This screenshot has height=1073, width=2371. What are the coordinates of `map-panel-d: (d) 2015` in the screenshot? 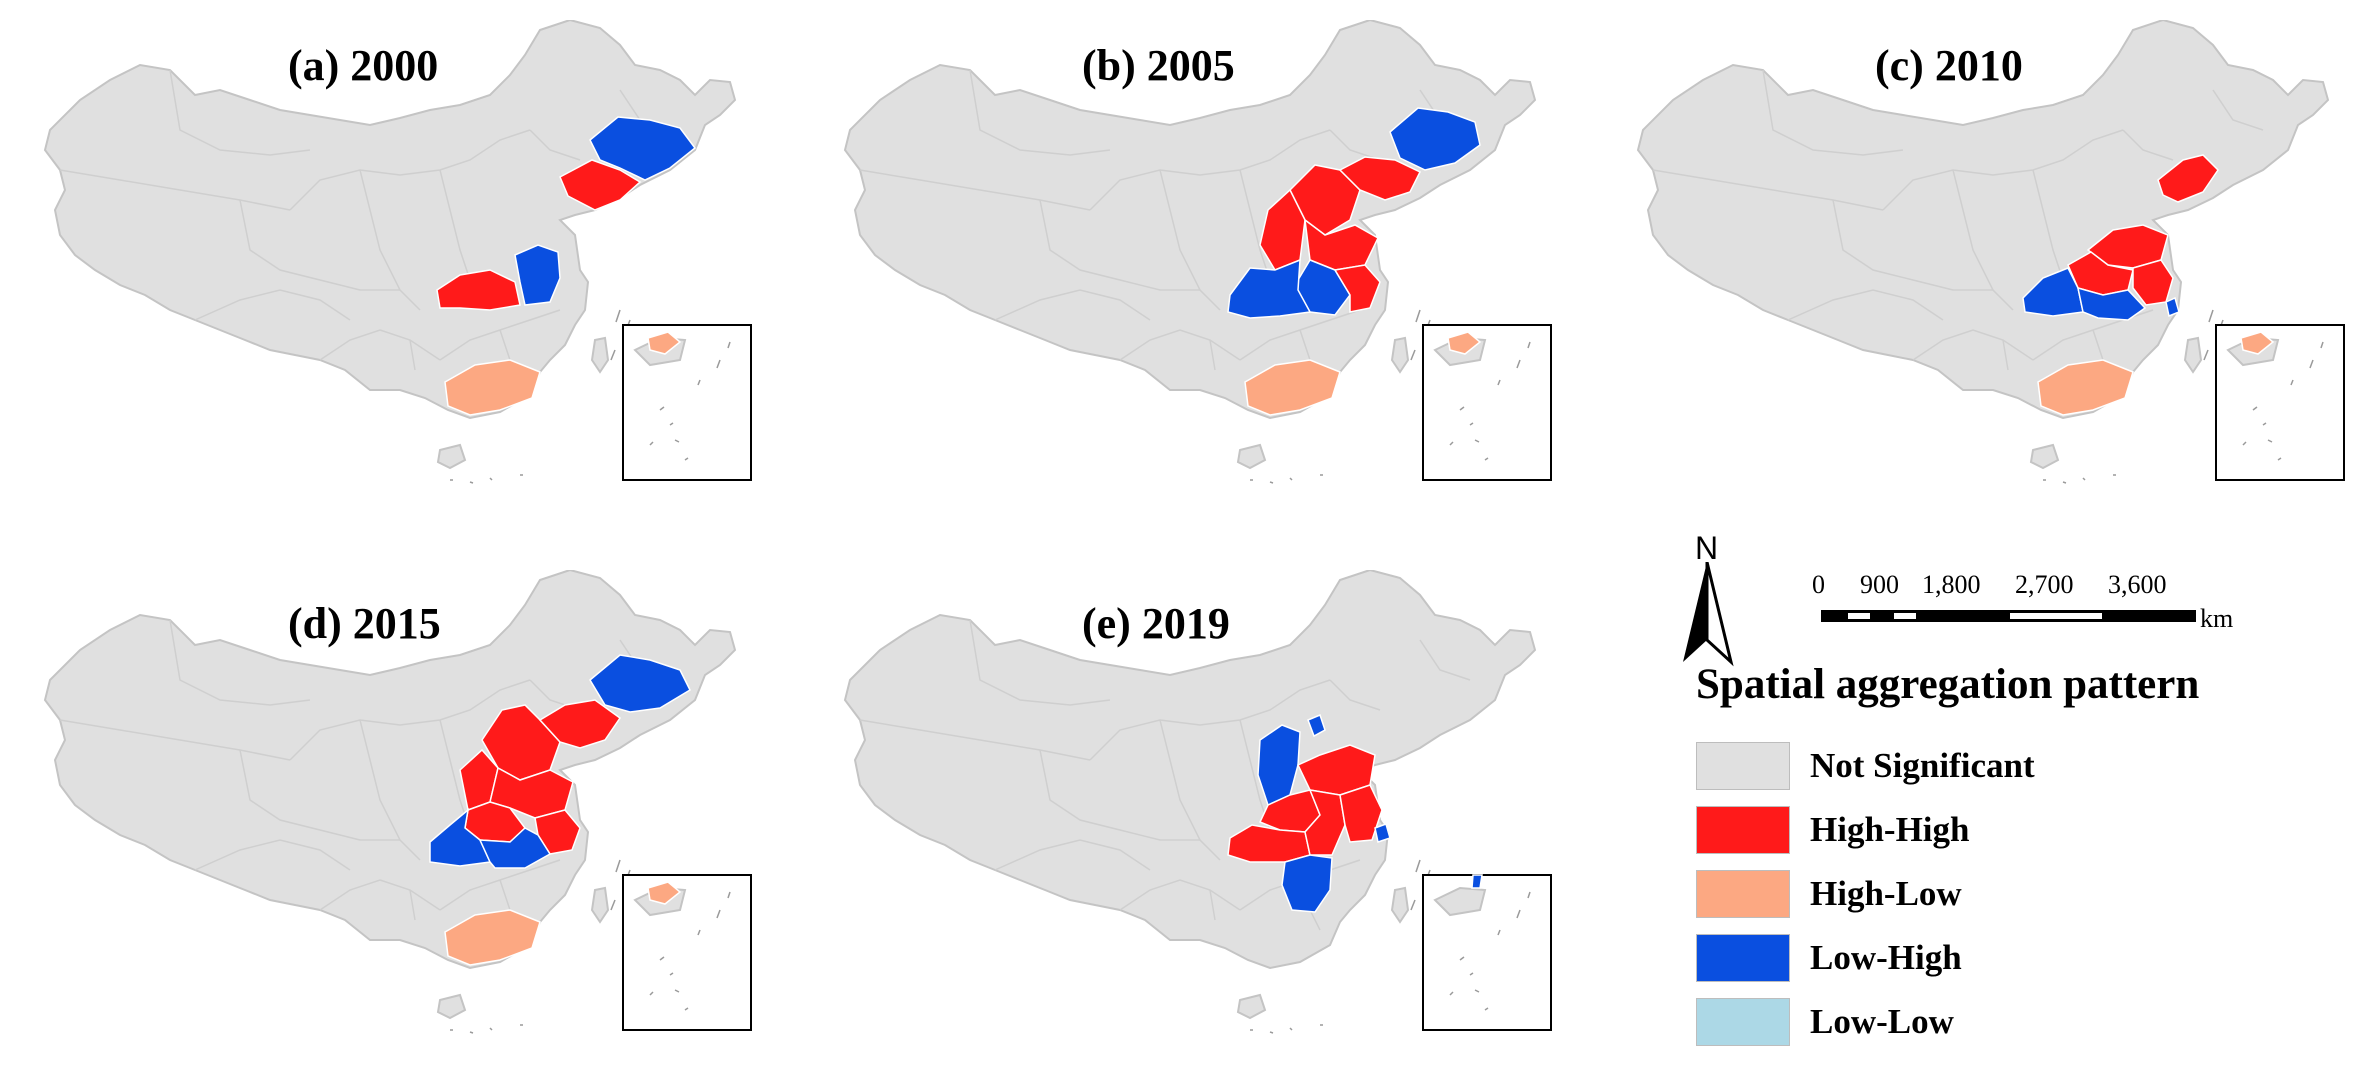 It's located at (400, 805).